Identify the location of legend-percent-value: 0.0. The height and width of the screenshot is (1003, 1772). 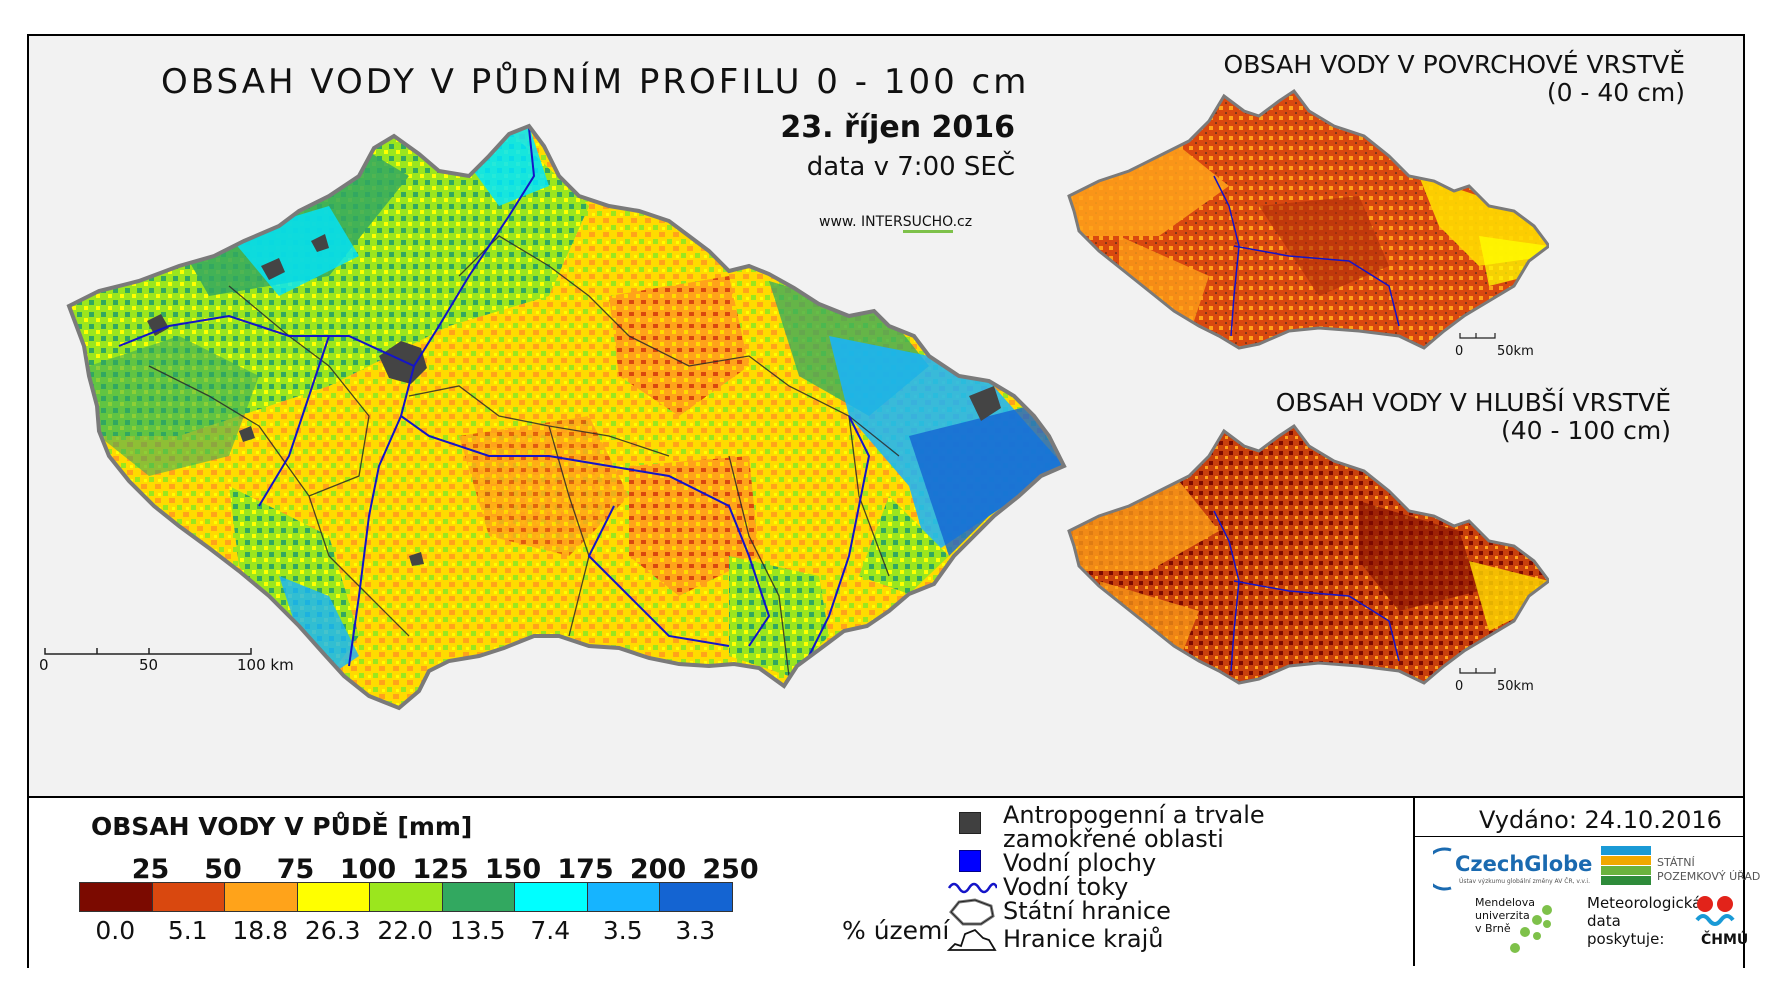
(115, 930).